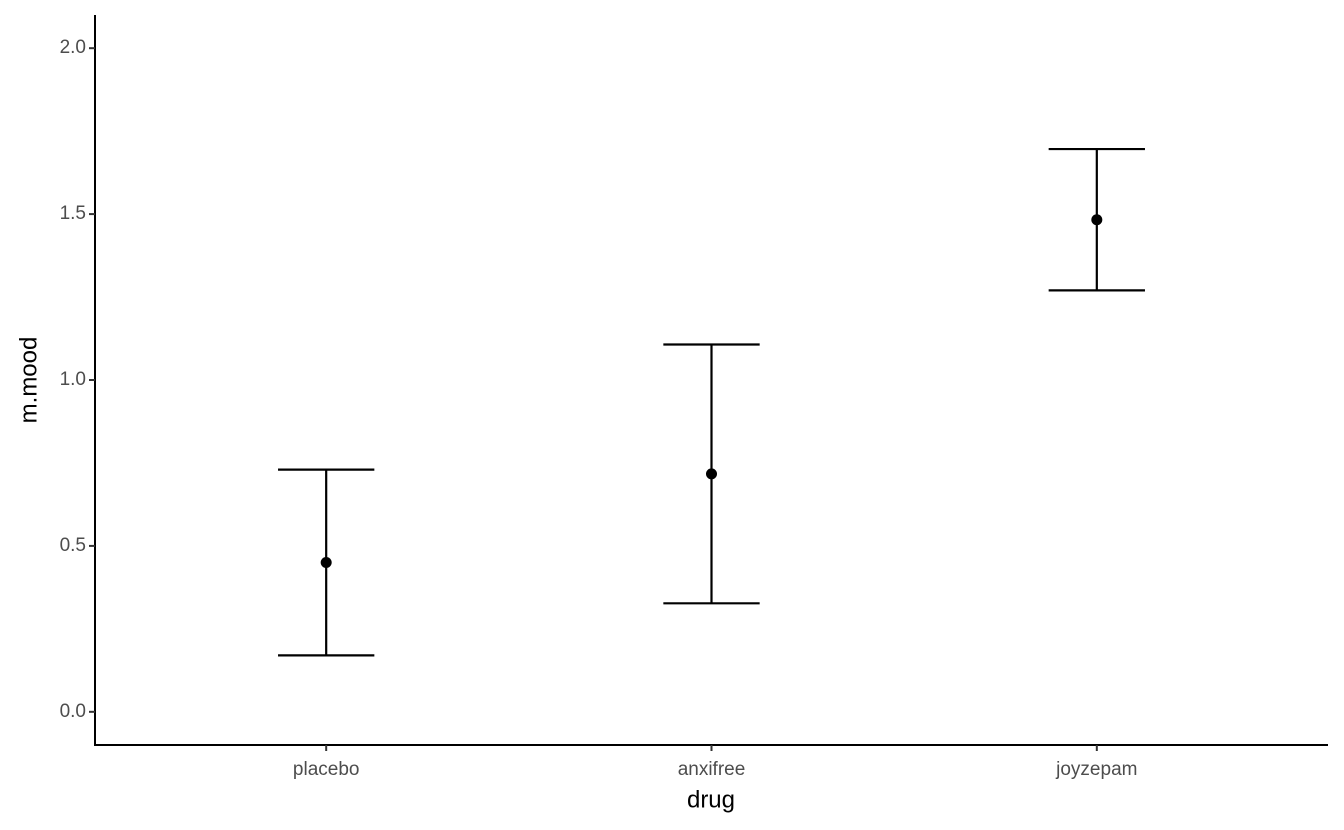 The height and width of the screenshot is (830, 1344). I want to click on y-tick-label: 1.0, so click(73, 379).